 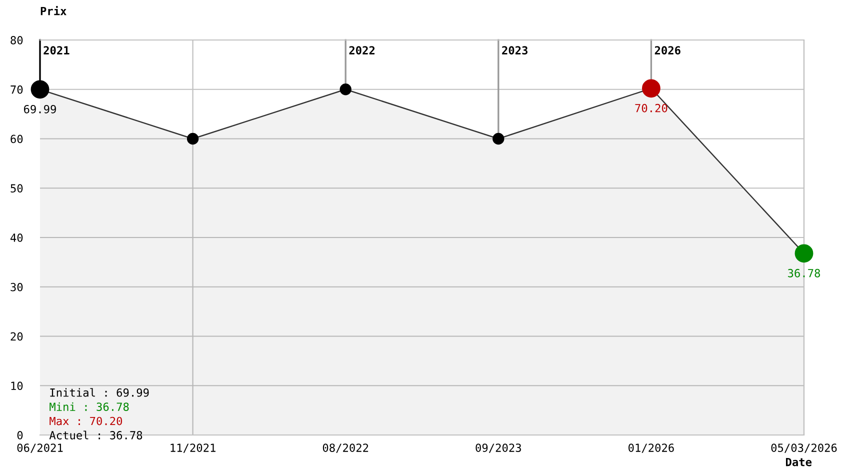 What do you see at coordinates (40, 109) in the screenshot?
I see `data-label: 69.99` at bounding box center [40, 109].